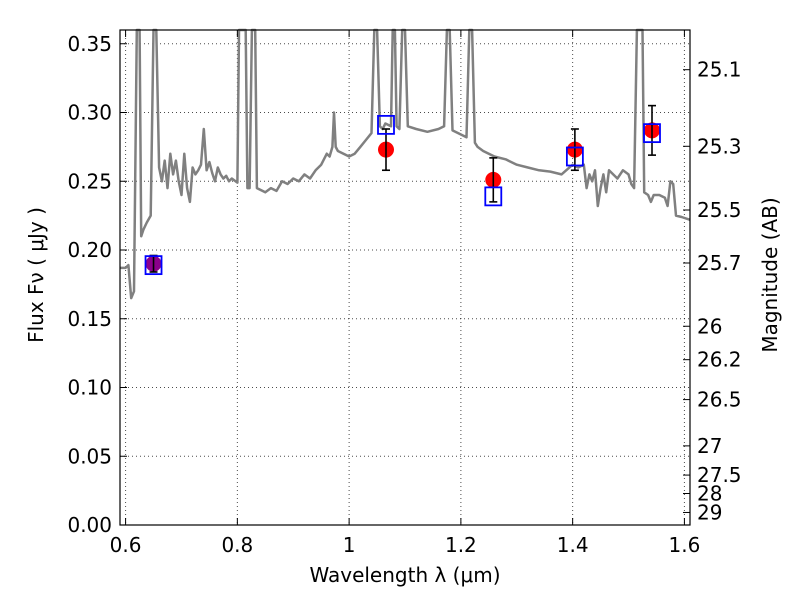 This screenshot has width=800, height=600. Describe the element at coordinates (36, 275) in the screenshot. I see `y-axis-label: Flux Fν ( μJy )` at that location.